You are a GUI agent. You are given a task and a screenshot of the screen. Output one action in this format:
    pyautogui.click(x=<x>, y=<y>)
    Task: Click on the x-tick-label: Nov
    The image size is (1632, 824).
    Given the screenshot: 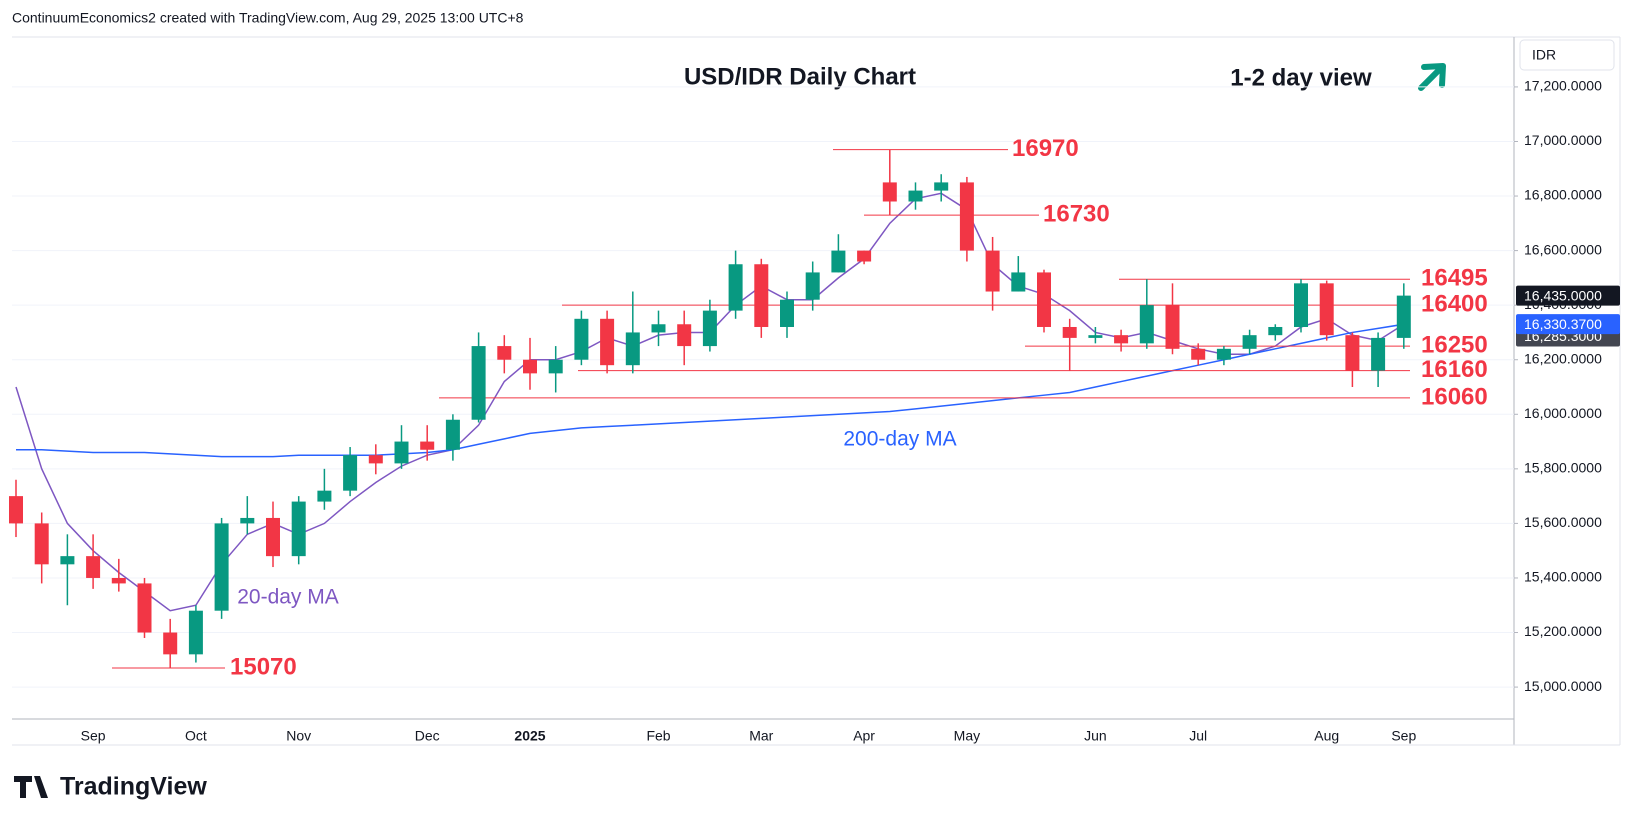 What is the action you would take?
    pyautogui.click(x=298, y=736)
    